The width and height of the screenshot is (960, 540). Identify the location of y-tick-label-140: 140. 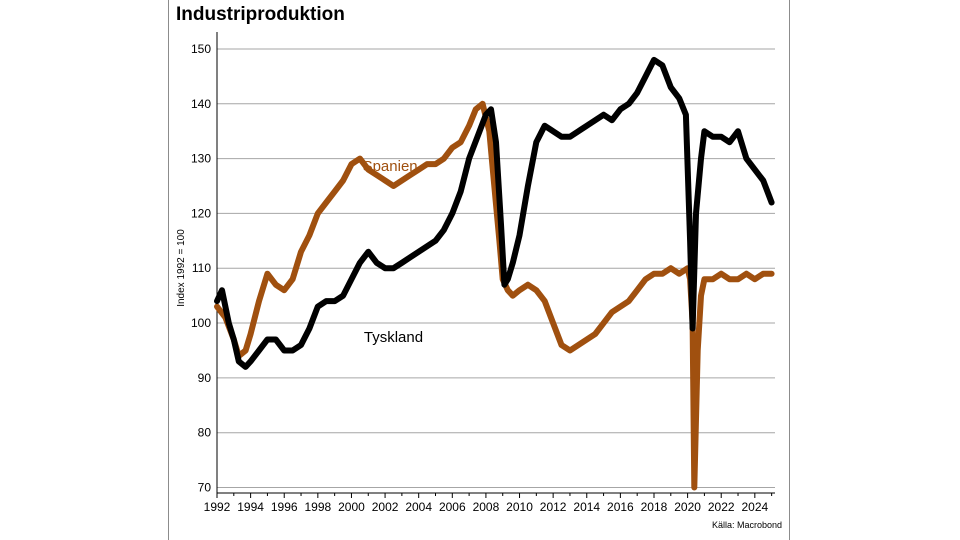
(201, 104).